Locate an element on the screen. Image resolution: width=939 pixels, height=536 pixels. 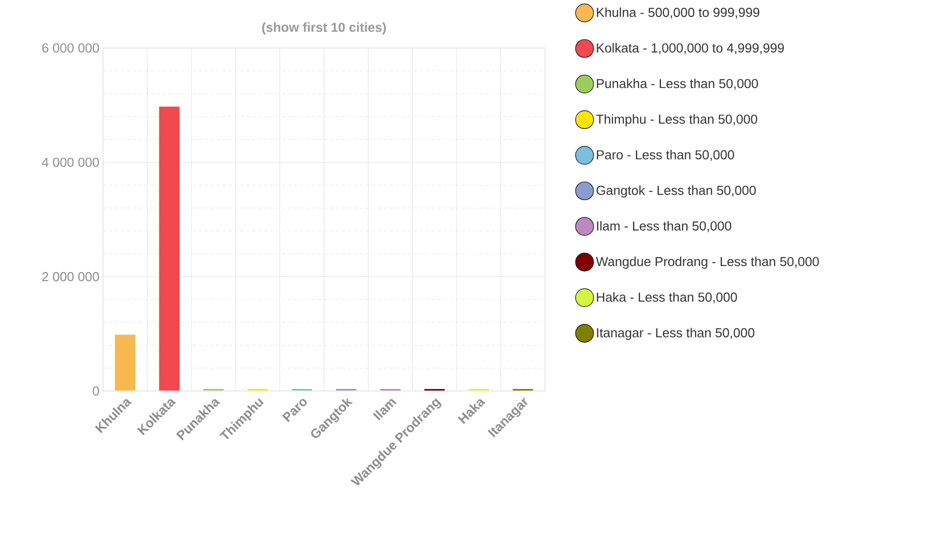
chart-title: (show first 10 cities) is located at coordinates (324, 28).